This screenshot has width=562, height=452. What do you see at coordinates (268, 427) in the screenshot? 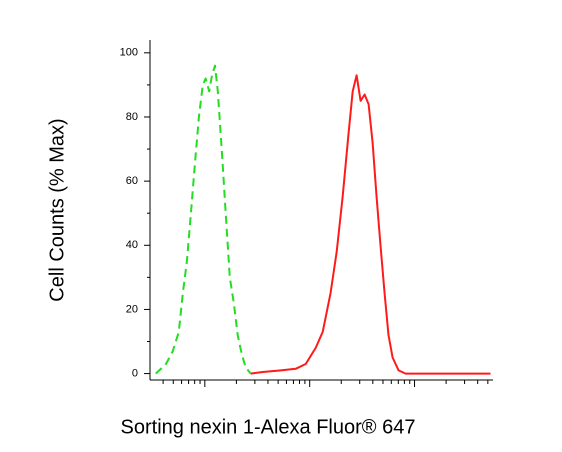
I see `x-axis-label: Sorting nexin 1-Alexa Fluor® 647` at bounding box center [268, 427].